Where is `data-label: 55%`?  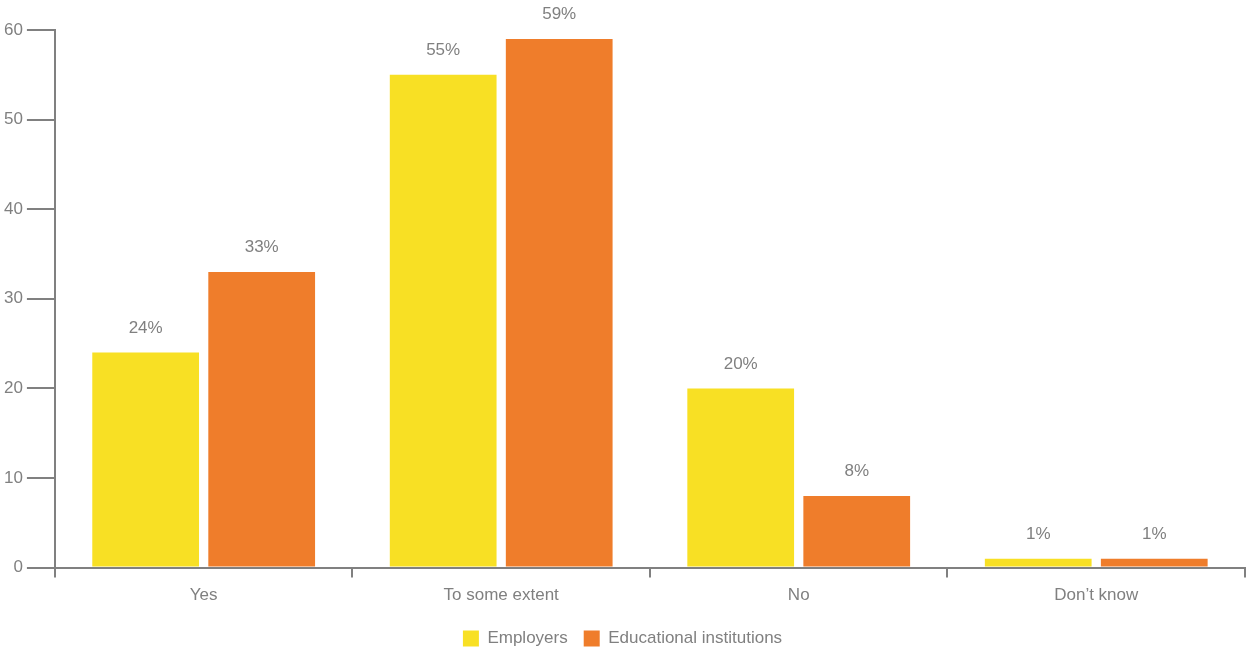
data-label: 55% is located at coordinates (443, 49).